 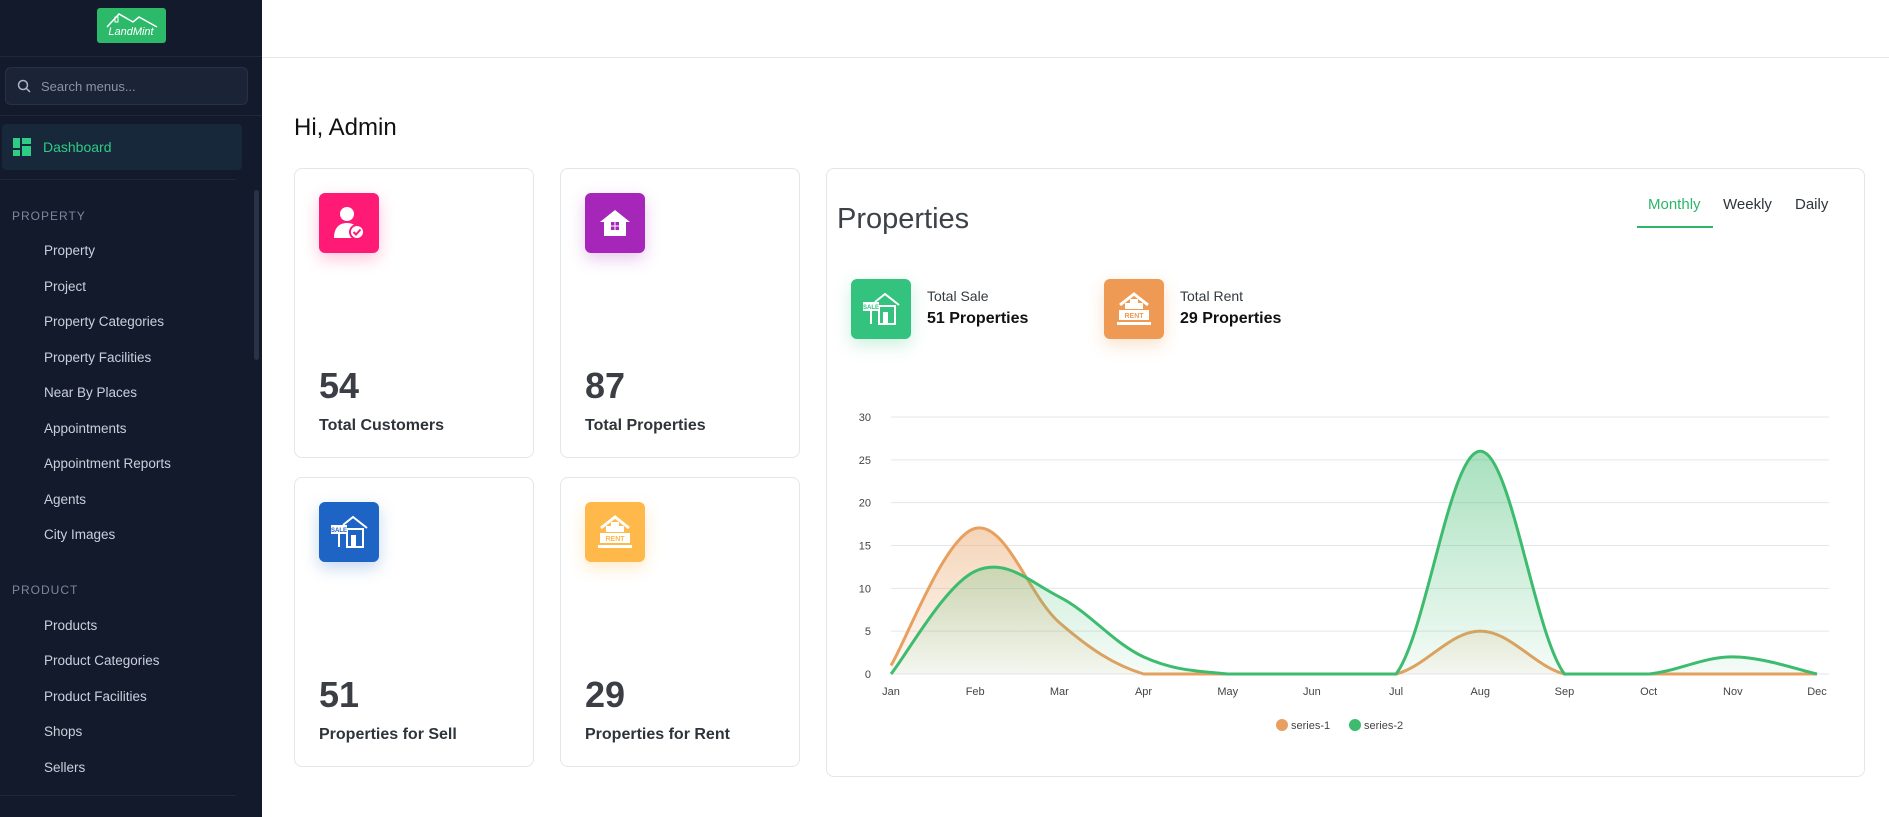 What do you see at coordinates (104, 321) in the screenshot?
I see `sidebar-item-property-categories: Property Categories` at bounding box center [104, 321].